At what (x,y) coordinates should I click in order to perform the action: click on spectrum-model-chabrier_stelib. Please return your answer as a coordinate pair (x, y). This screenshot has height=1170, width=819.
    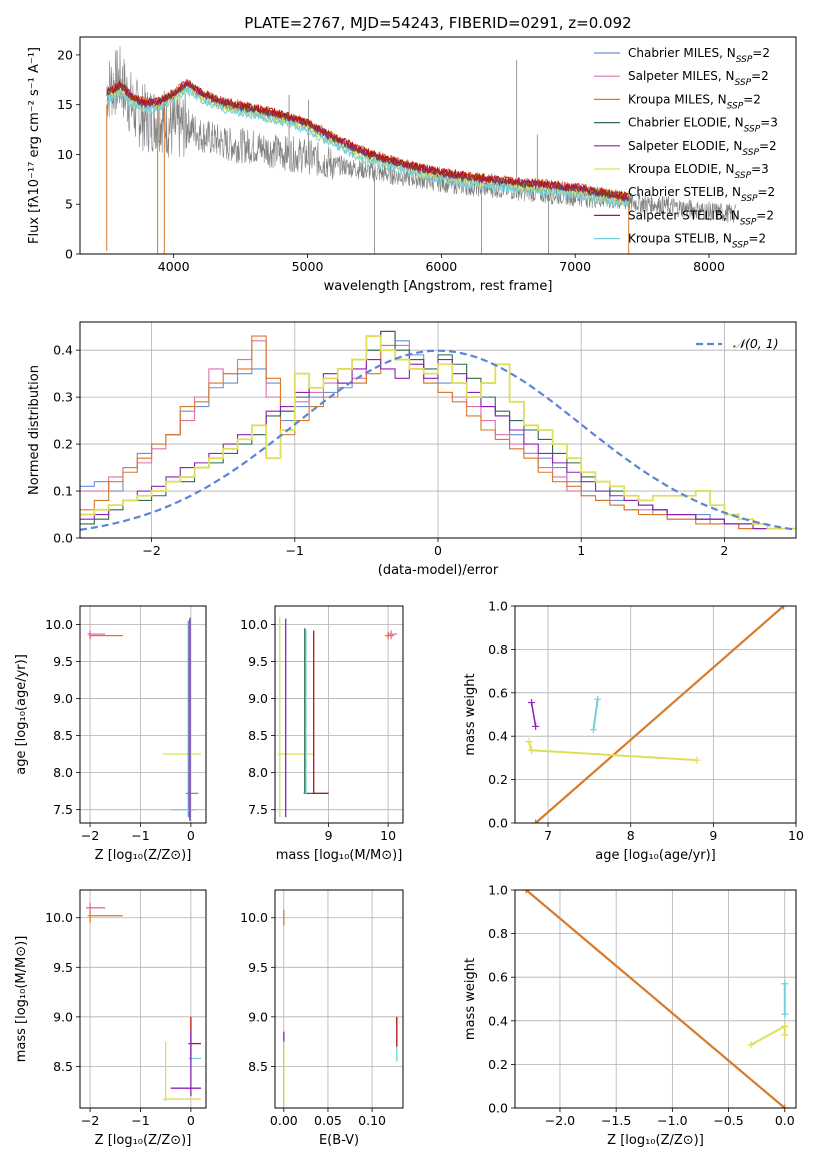
    Looking at the image, I should click on (368, 141).